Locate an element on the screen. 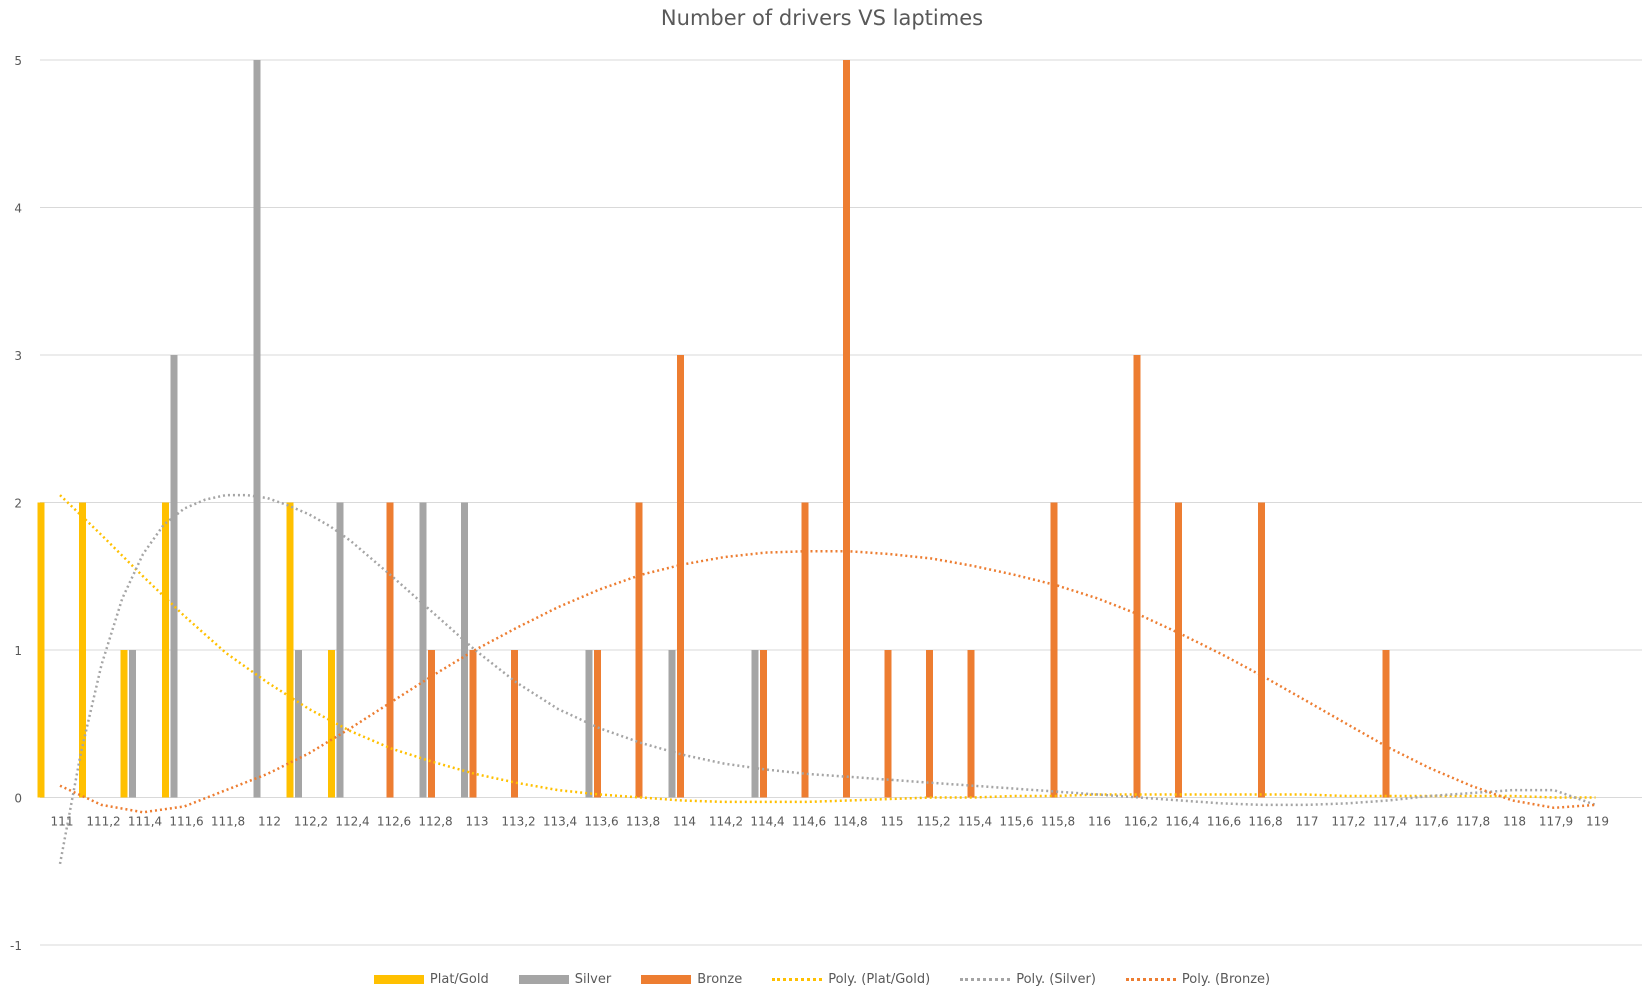 This screenshot has height=994, width=1644. chart-title: Number of drivers VS laptimes is located at coordinates (822, 18).